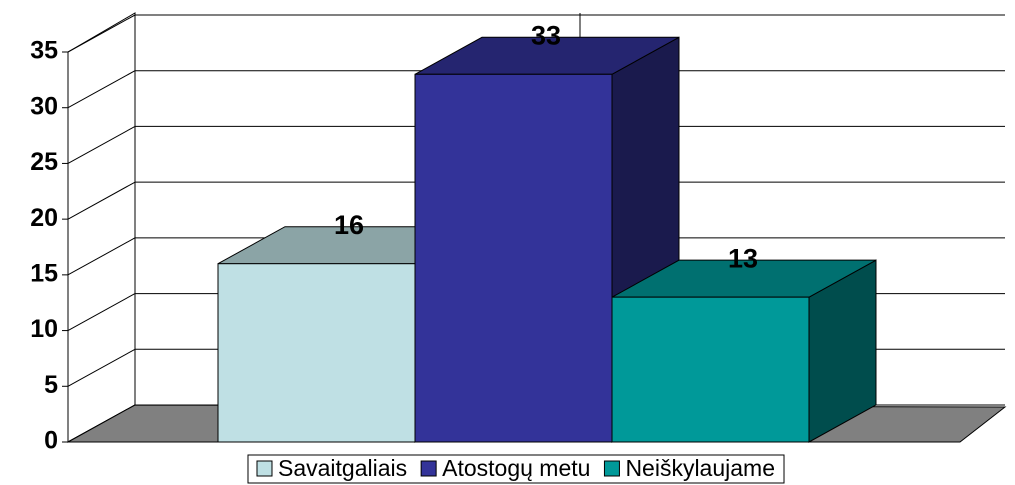  I want to click on y-tick-label: 30, so click(44, 106).